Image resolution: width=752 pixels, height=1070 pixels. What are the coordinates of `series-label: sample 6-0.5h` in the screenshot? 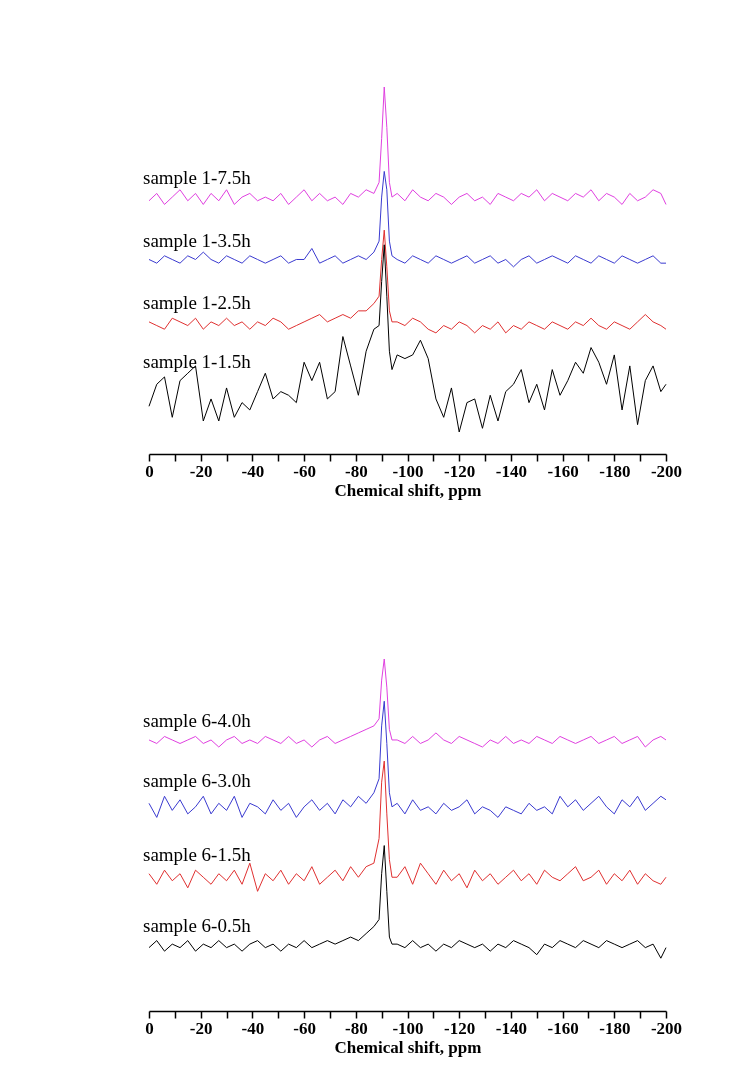 It's located at (197, 925).